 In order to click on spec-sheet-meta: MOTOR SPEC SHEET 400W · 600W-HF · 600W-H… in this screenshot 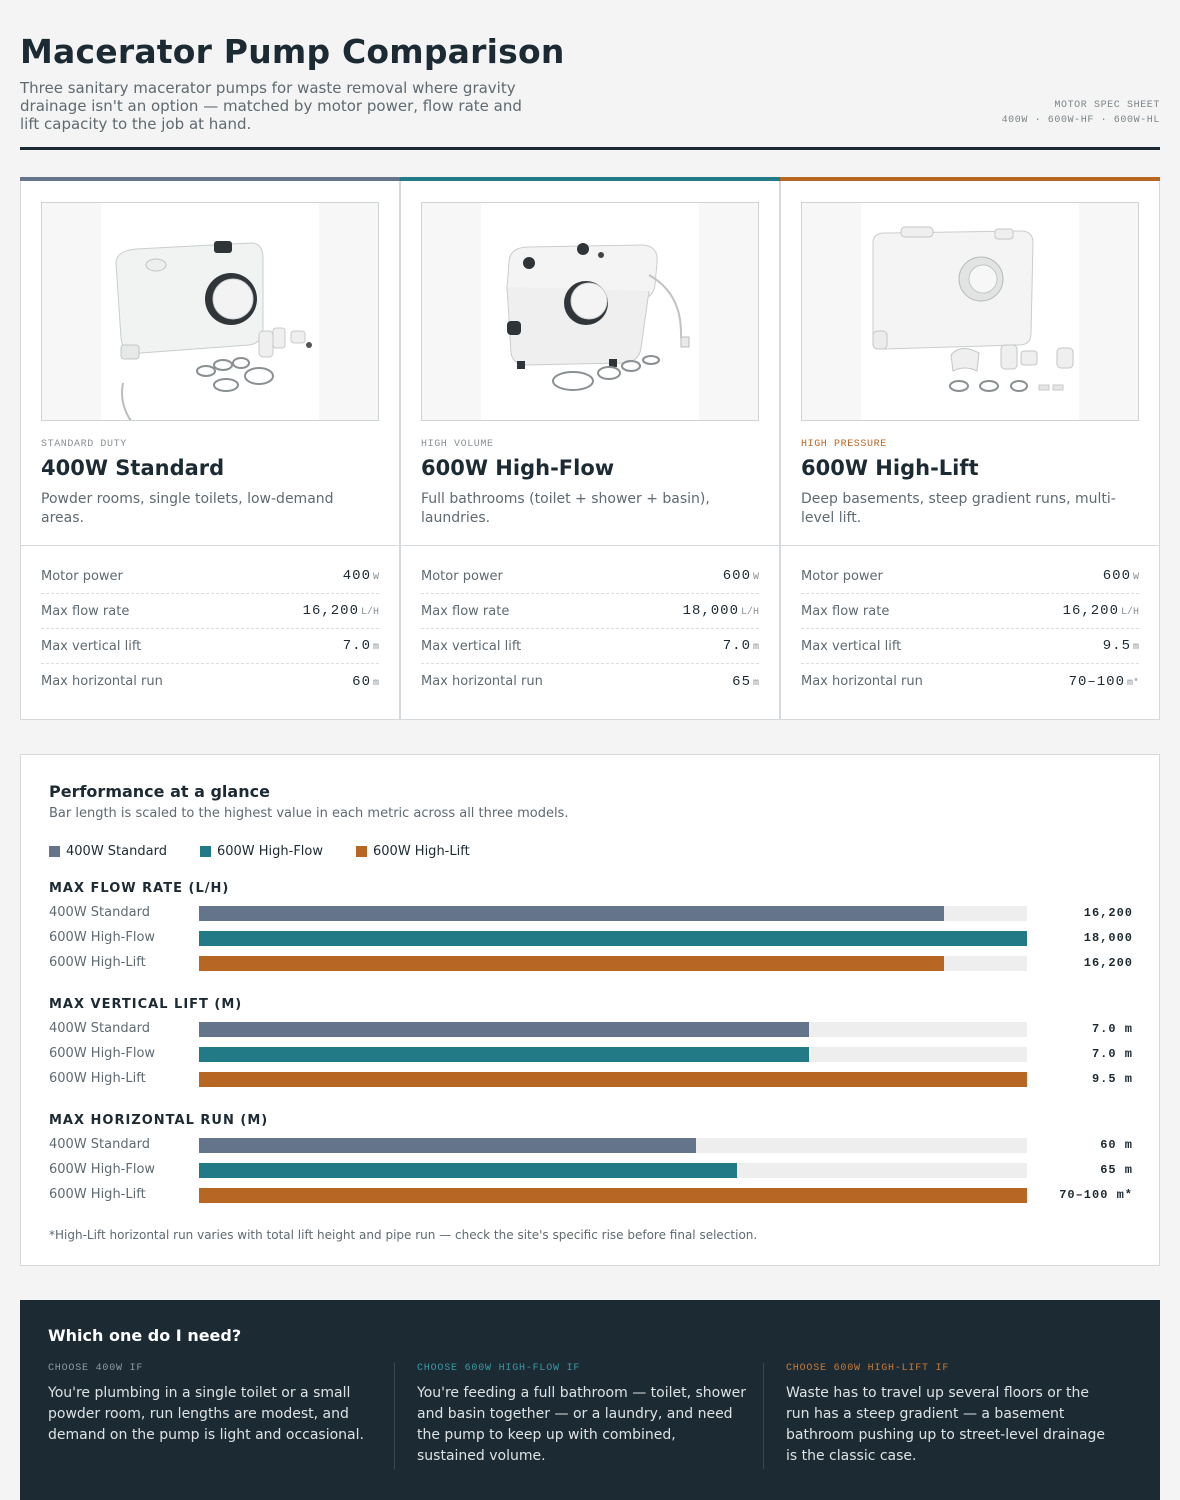, I will do `click(1081, 113)`.